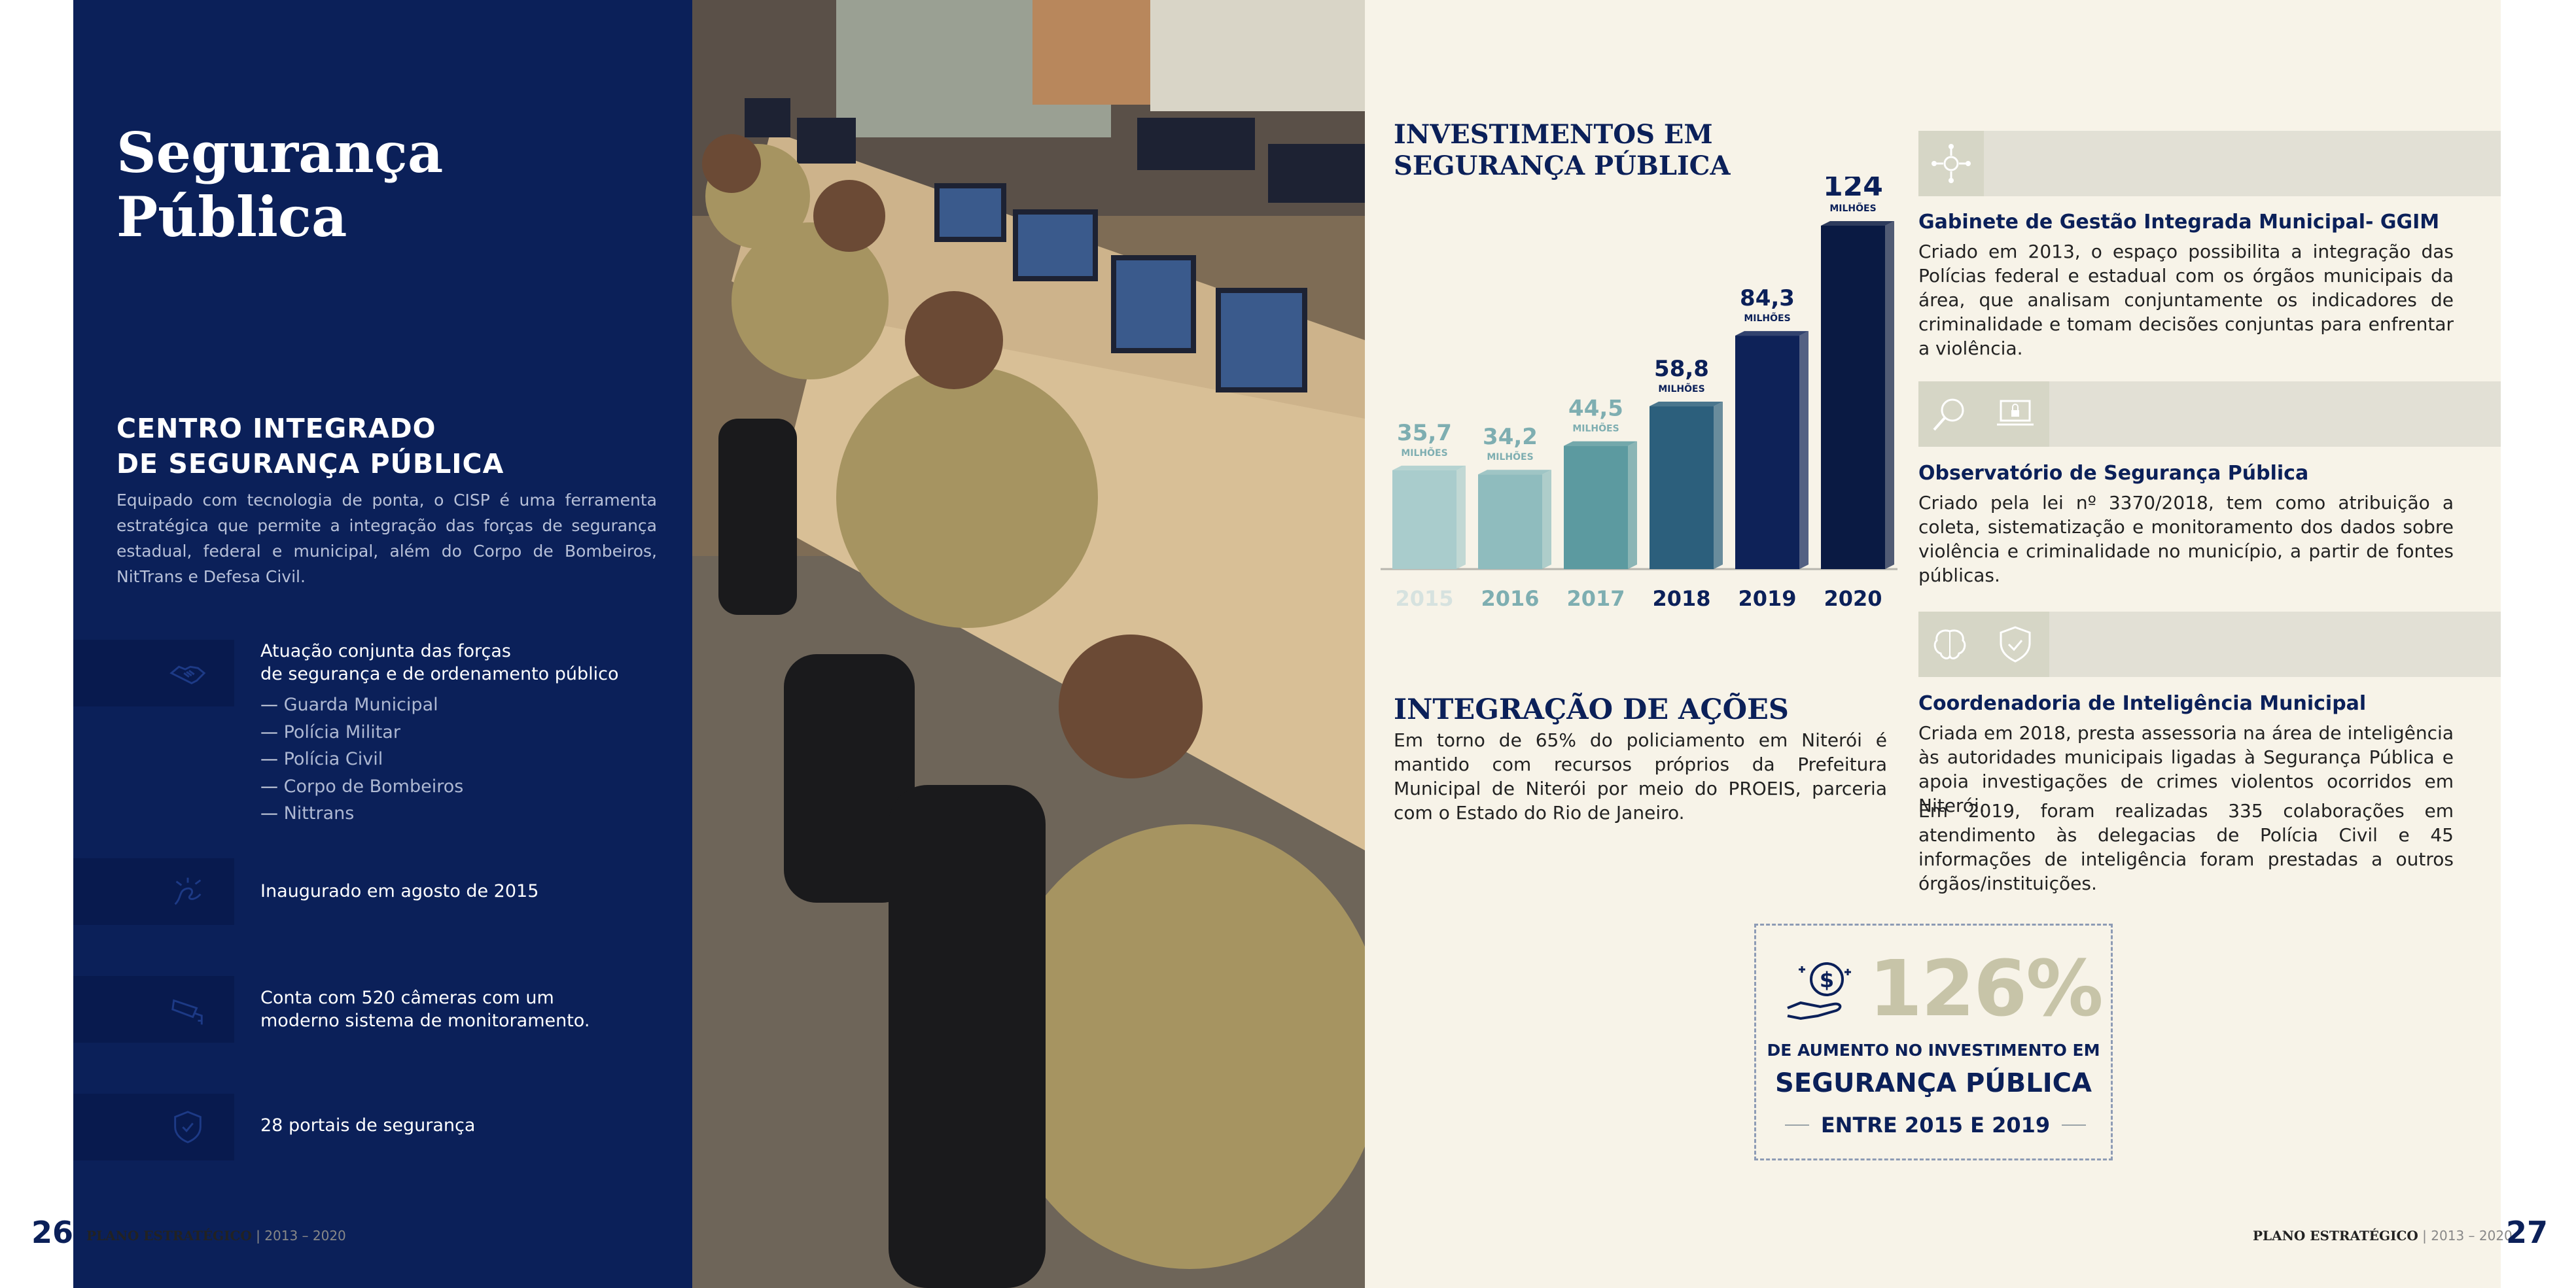  I want to click on list-item: Polícia Militar, so click(362, 733).